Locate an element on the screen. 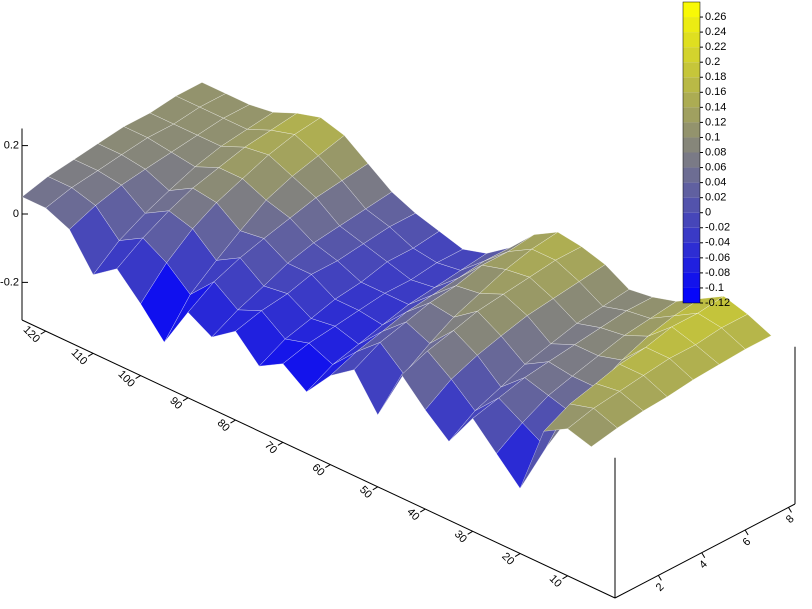 This screenshot has width=812, height=609. x-tick-label: 50 is located at coordinates (365, 492).